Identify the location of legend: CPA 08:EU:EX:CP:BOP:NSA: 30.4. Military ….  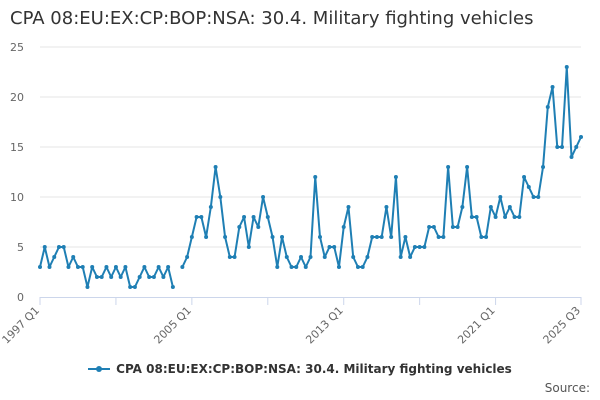
(300, 369).